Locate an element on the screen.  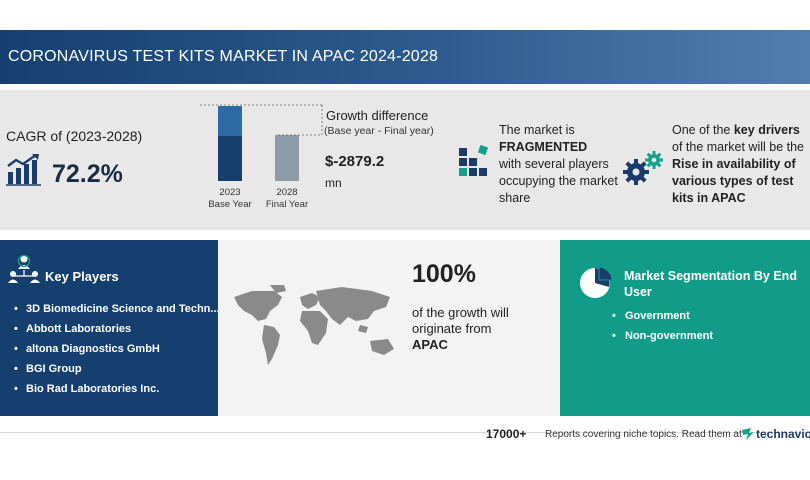
key-player-item: BGI Group is located at coordinates (122, 372).